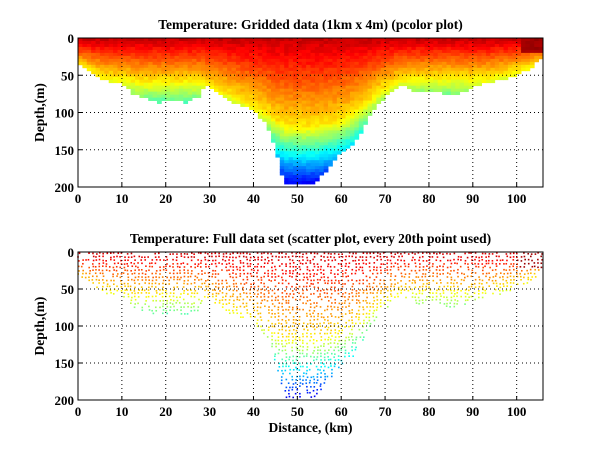 This screenshot has width=600, height=456. What do you see at coordinates (65, 187) in the screenshot?
I see `y-tick-label: 200` at bounding box center [65, 187].